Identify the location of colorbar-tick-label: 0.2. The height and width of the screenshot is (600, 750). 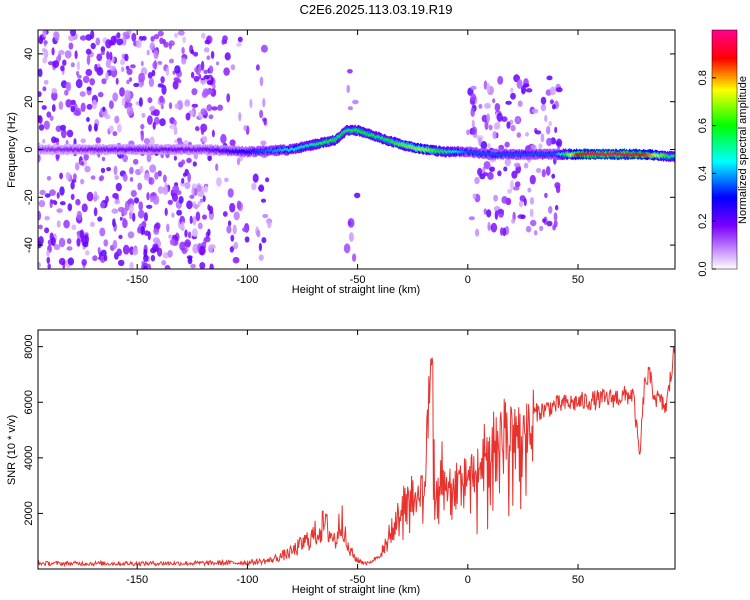
(703, 221).